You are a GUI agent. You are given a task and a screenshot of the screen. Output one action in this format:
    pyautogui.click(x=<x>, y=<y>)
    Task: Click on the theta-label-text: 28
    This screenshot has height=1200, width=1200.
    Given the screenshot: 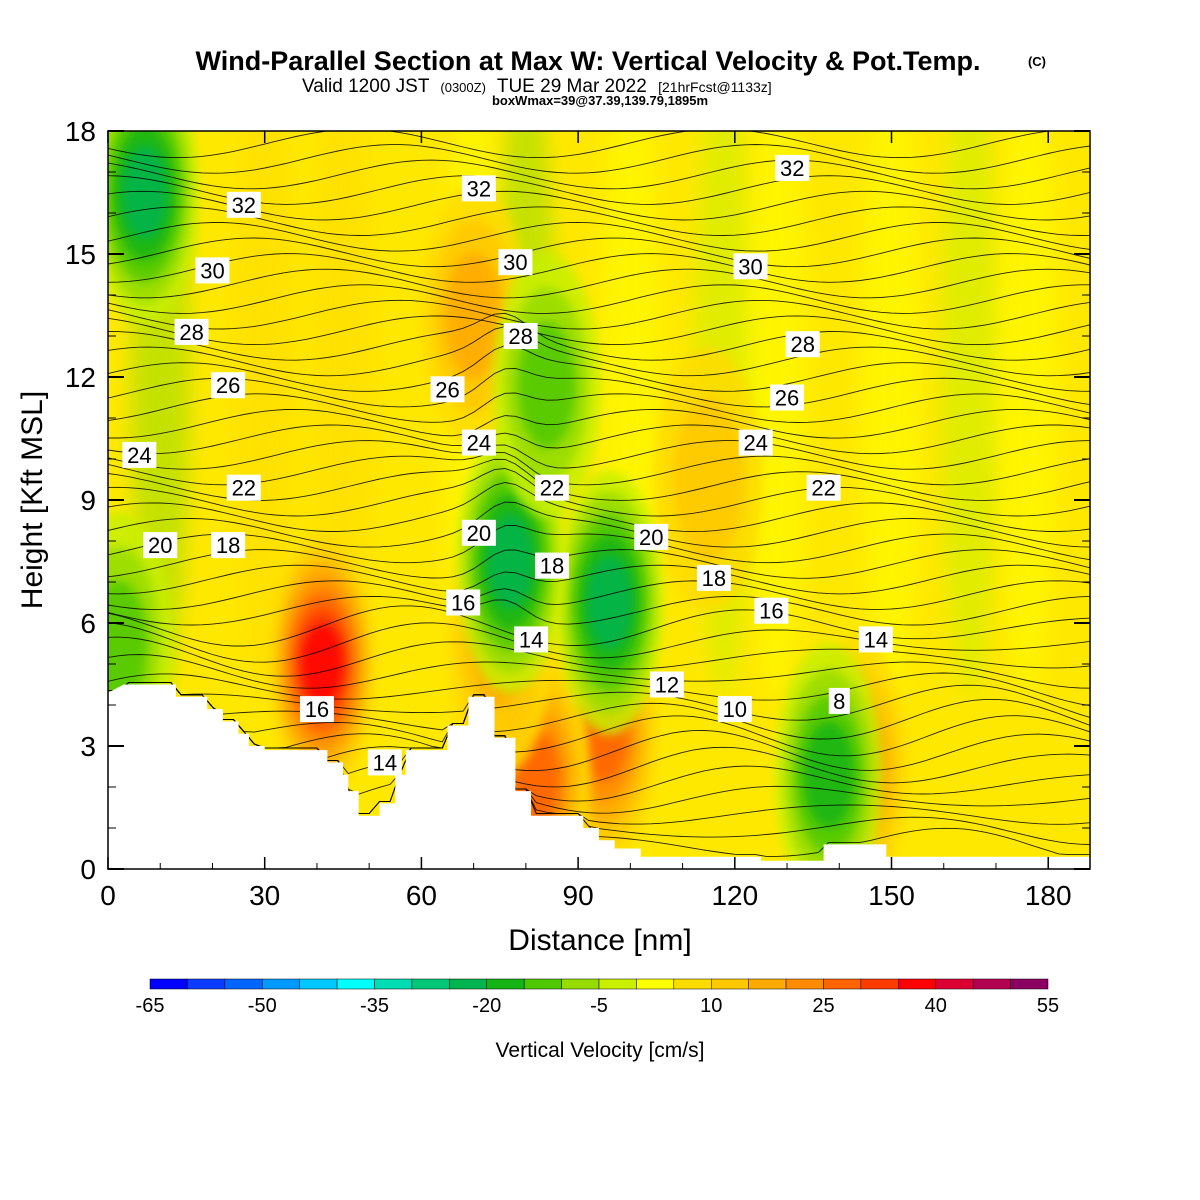 What is the action you would take?
    pyautogui.click(x=520, y=336)
    